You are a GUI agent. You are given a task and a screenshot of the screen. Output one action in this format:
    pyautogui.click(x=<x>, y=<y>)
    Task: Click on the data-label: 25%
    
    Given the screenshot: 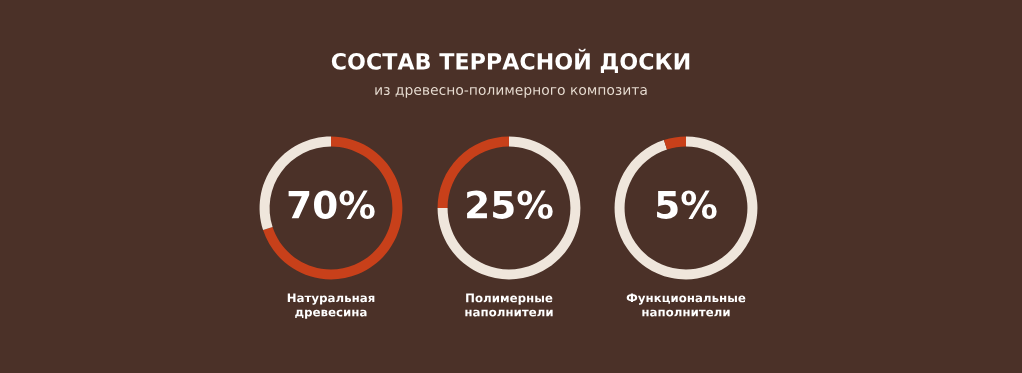 What is the action you would take?
    pyautogui.click(x=510, y=204)
    